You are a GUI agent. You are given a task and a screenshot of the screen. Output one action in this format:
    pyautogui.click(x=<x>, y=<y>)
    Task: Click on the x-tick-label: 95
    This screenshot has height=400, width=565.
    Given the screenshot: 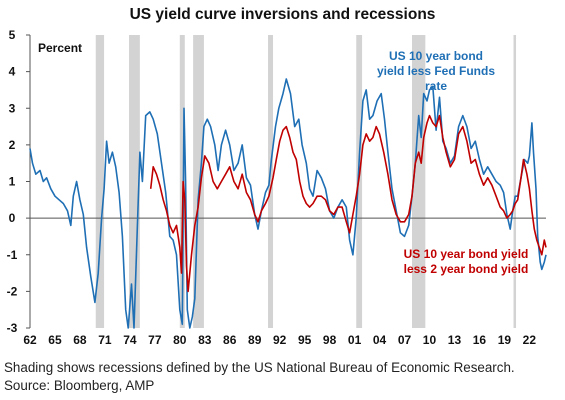 What is the action you would take?
    pyautogui.click(x=305, y=340)
    